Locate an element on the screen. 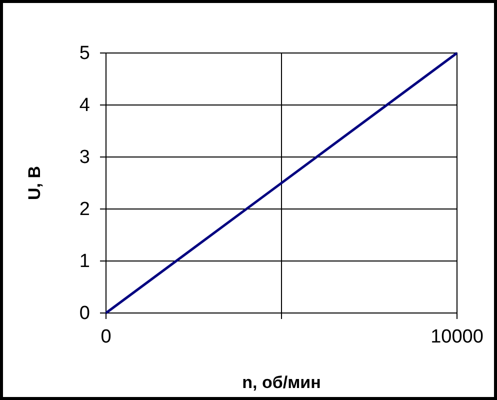  x-tick-label: 10000 is located at coordinates (457, 337).